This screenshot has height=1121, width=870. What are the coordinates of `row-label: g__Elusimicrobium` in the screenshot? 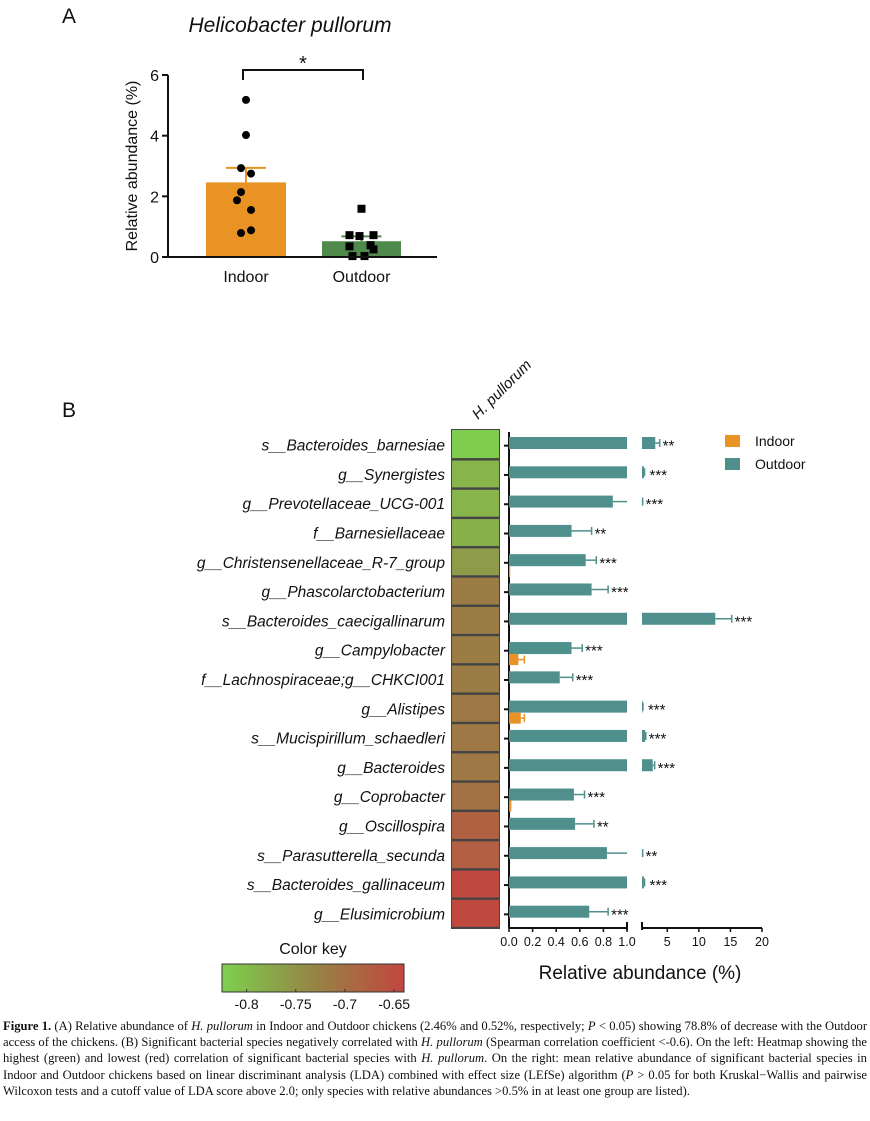 It's located at (379, 914).